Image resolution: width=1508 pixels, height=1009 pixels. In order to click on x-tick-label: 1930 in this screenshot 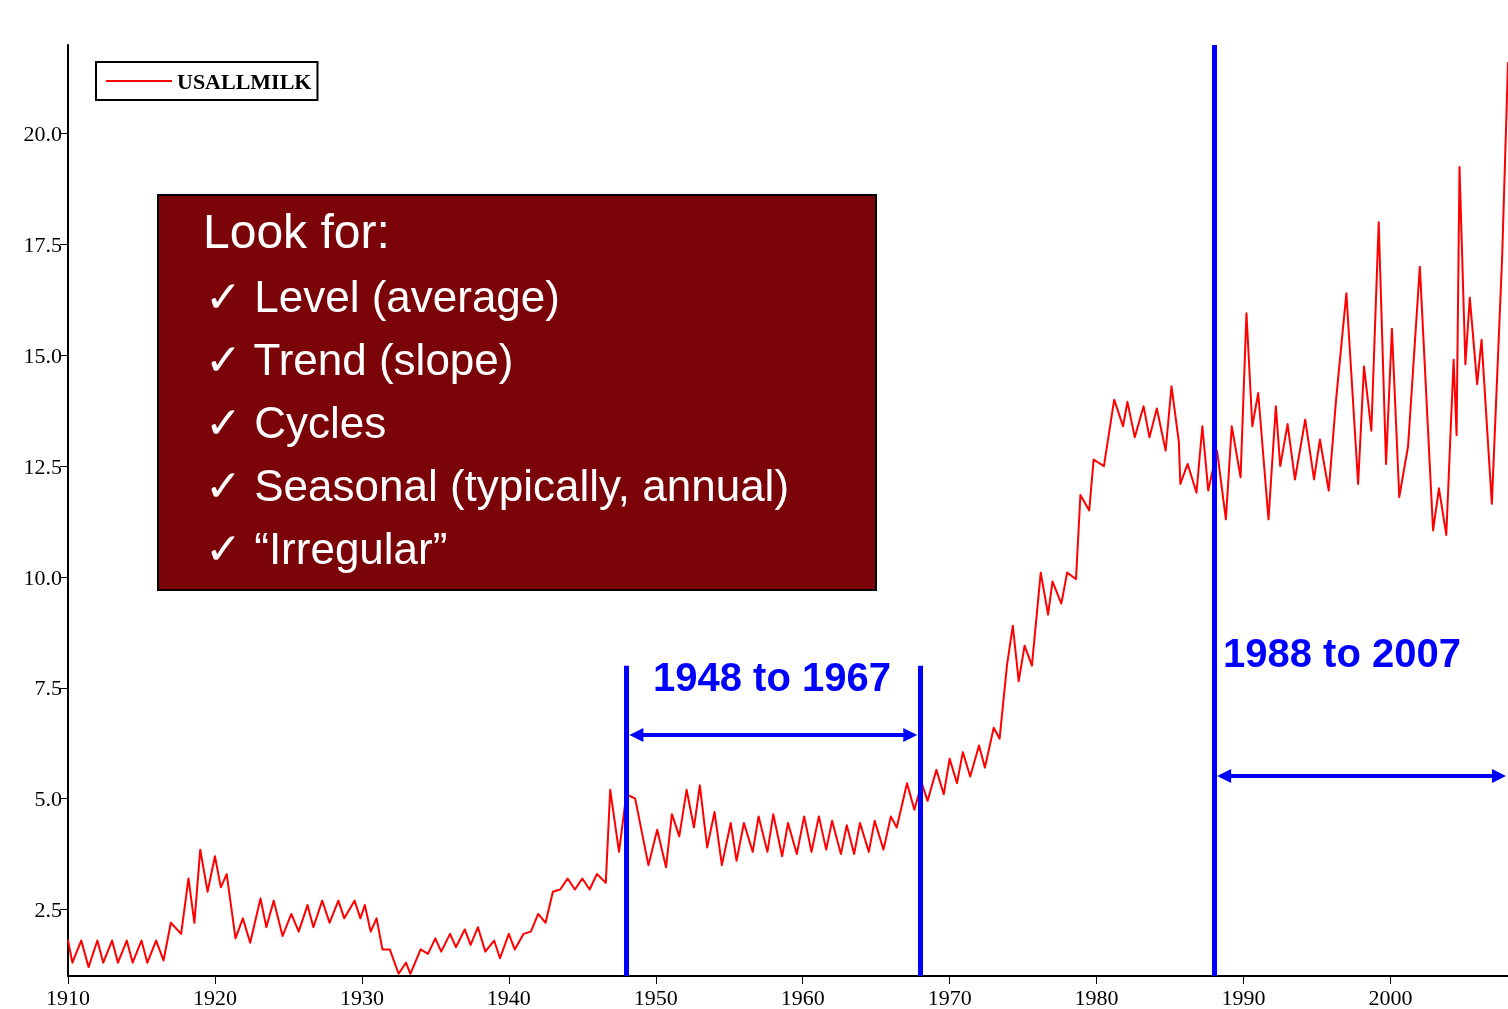, I will do `click(361, 996)`.